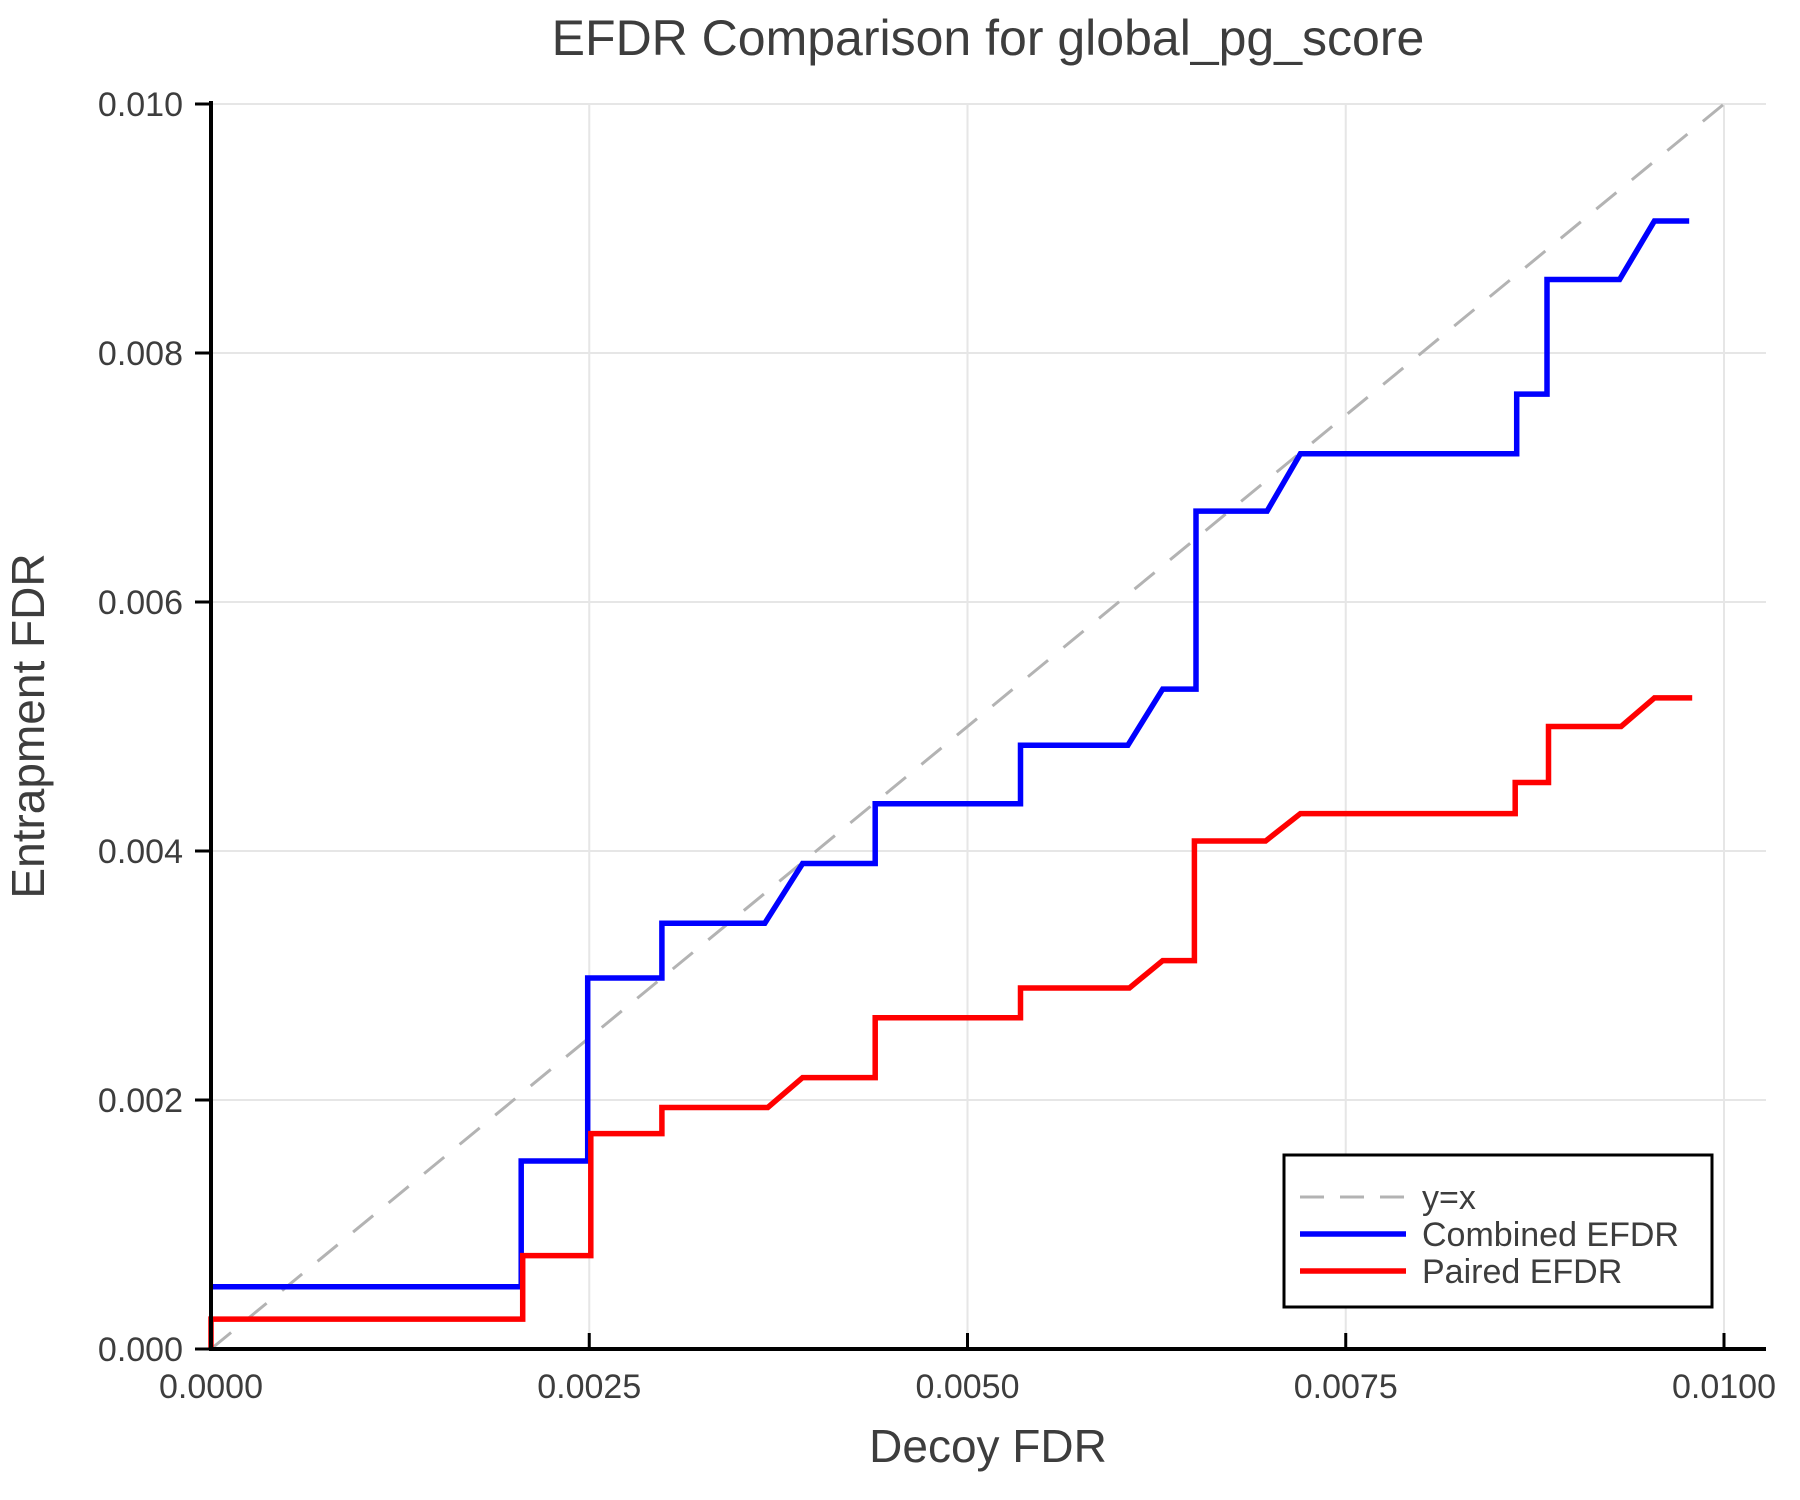 The width and height of the screenshot is (1800, 1500). What do you see at coordinates (988, 1446) in the screenshot?
I see `x-axis-label: Decoy FDR` at bounding box center [988, 1446].